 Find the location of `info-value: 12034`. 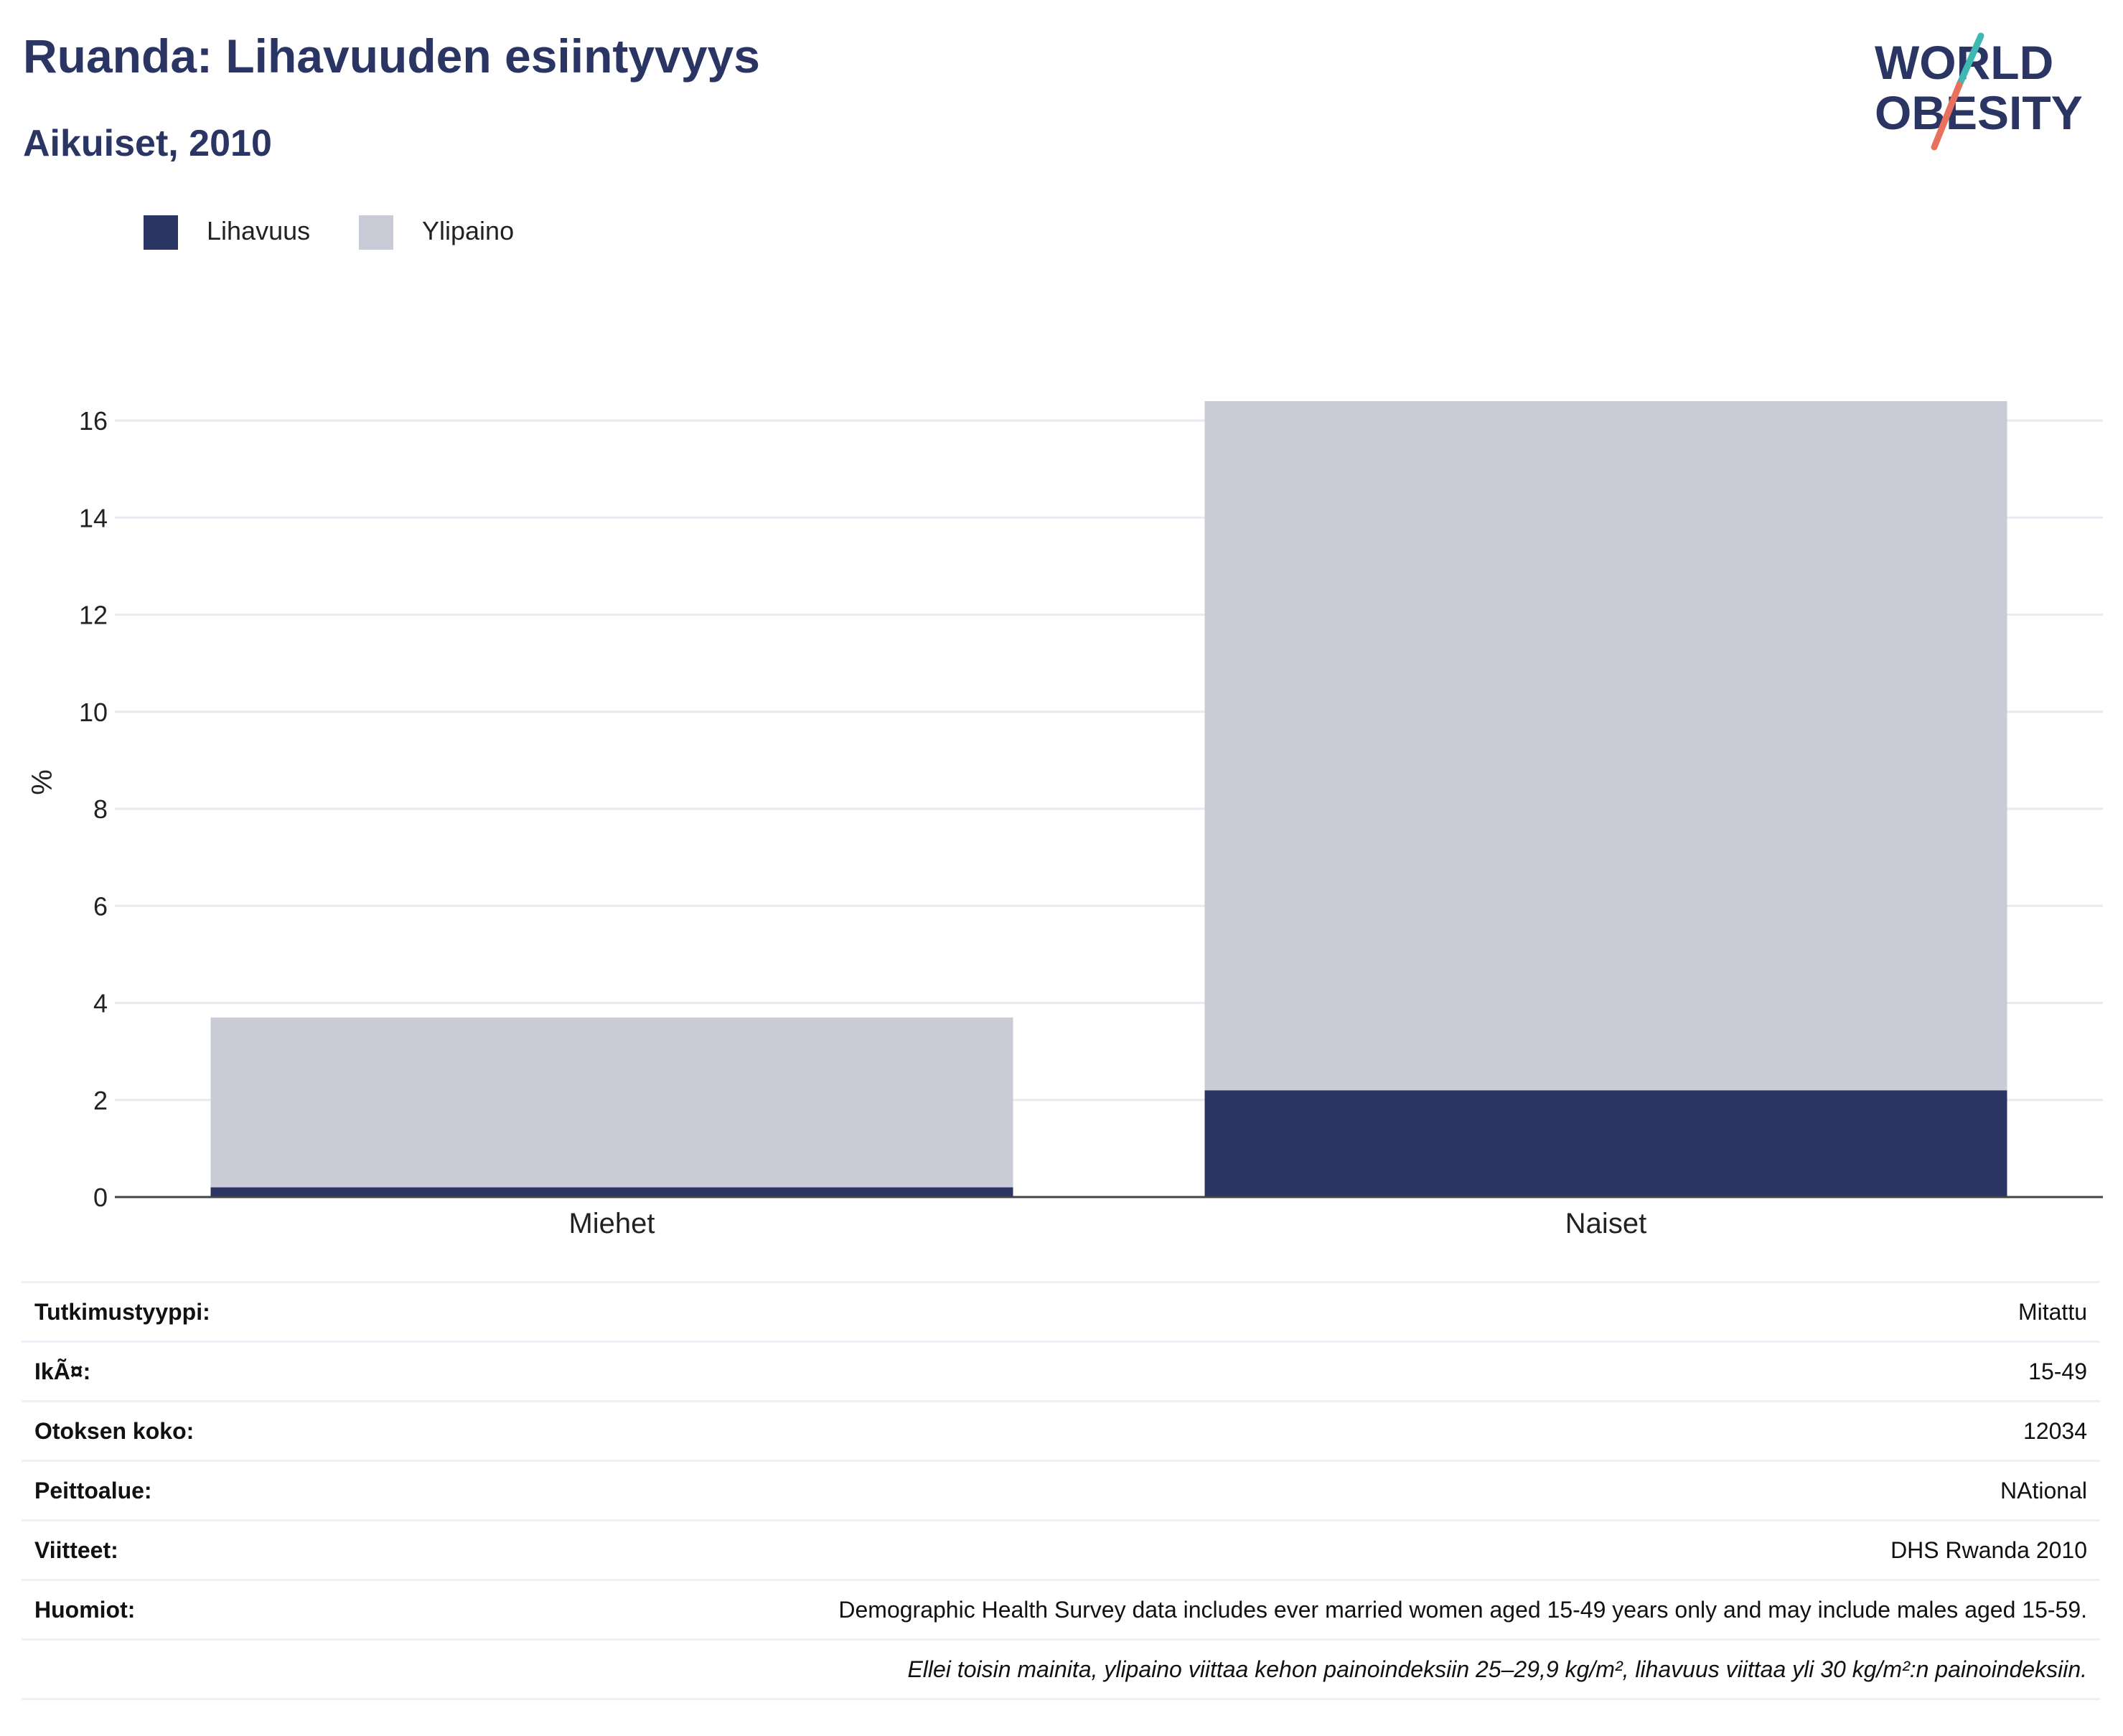

info-value: 12034 is located at coordinates (2055, 1430).